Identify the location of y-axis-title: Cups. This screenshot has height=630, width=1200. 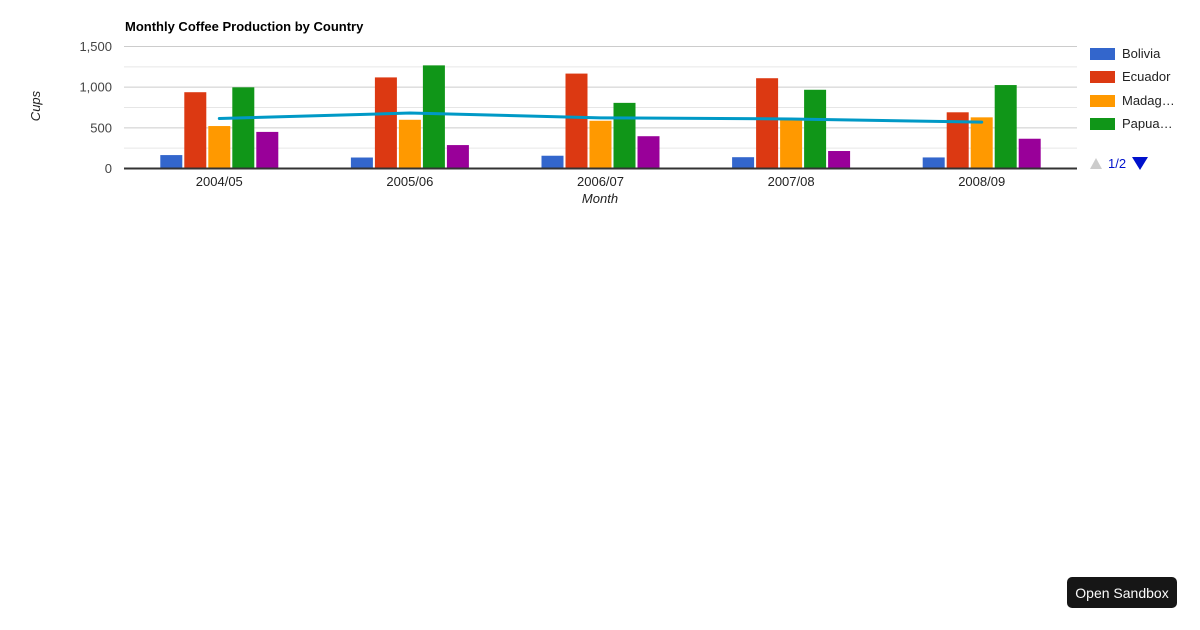
(35, 106).